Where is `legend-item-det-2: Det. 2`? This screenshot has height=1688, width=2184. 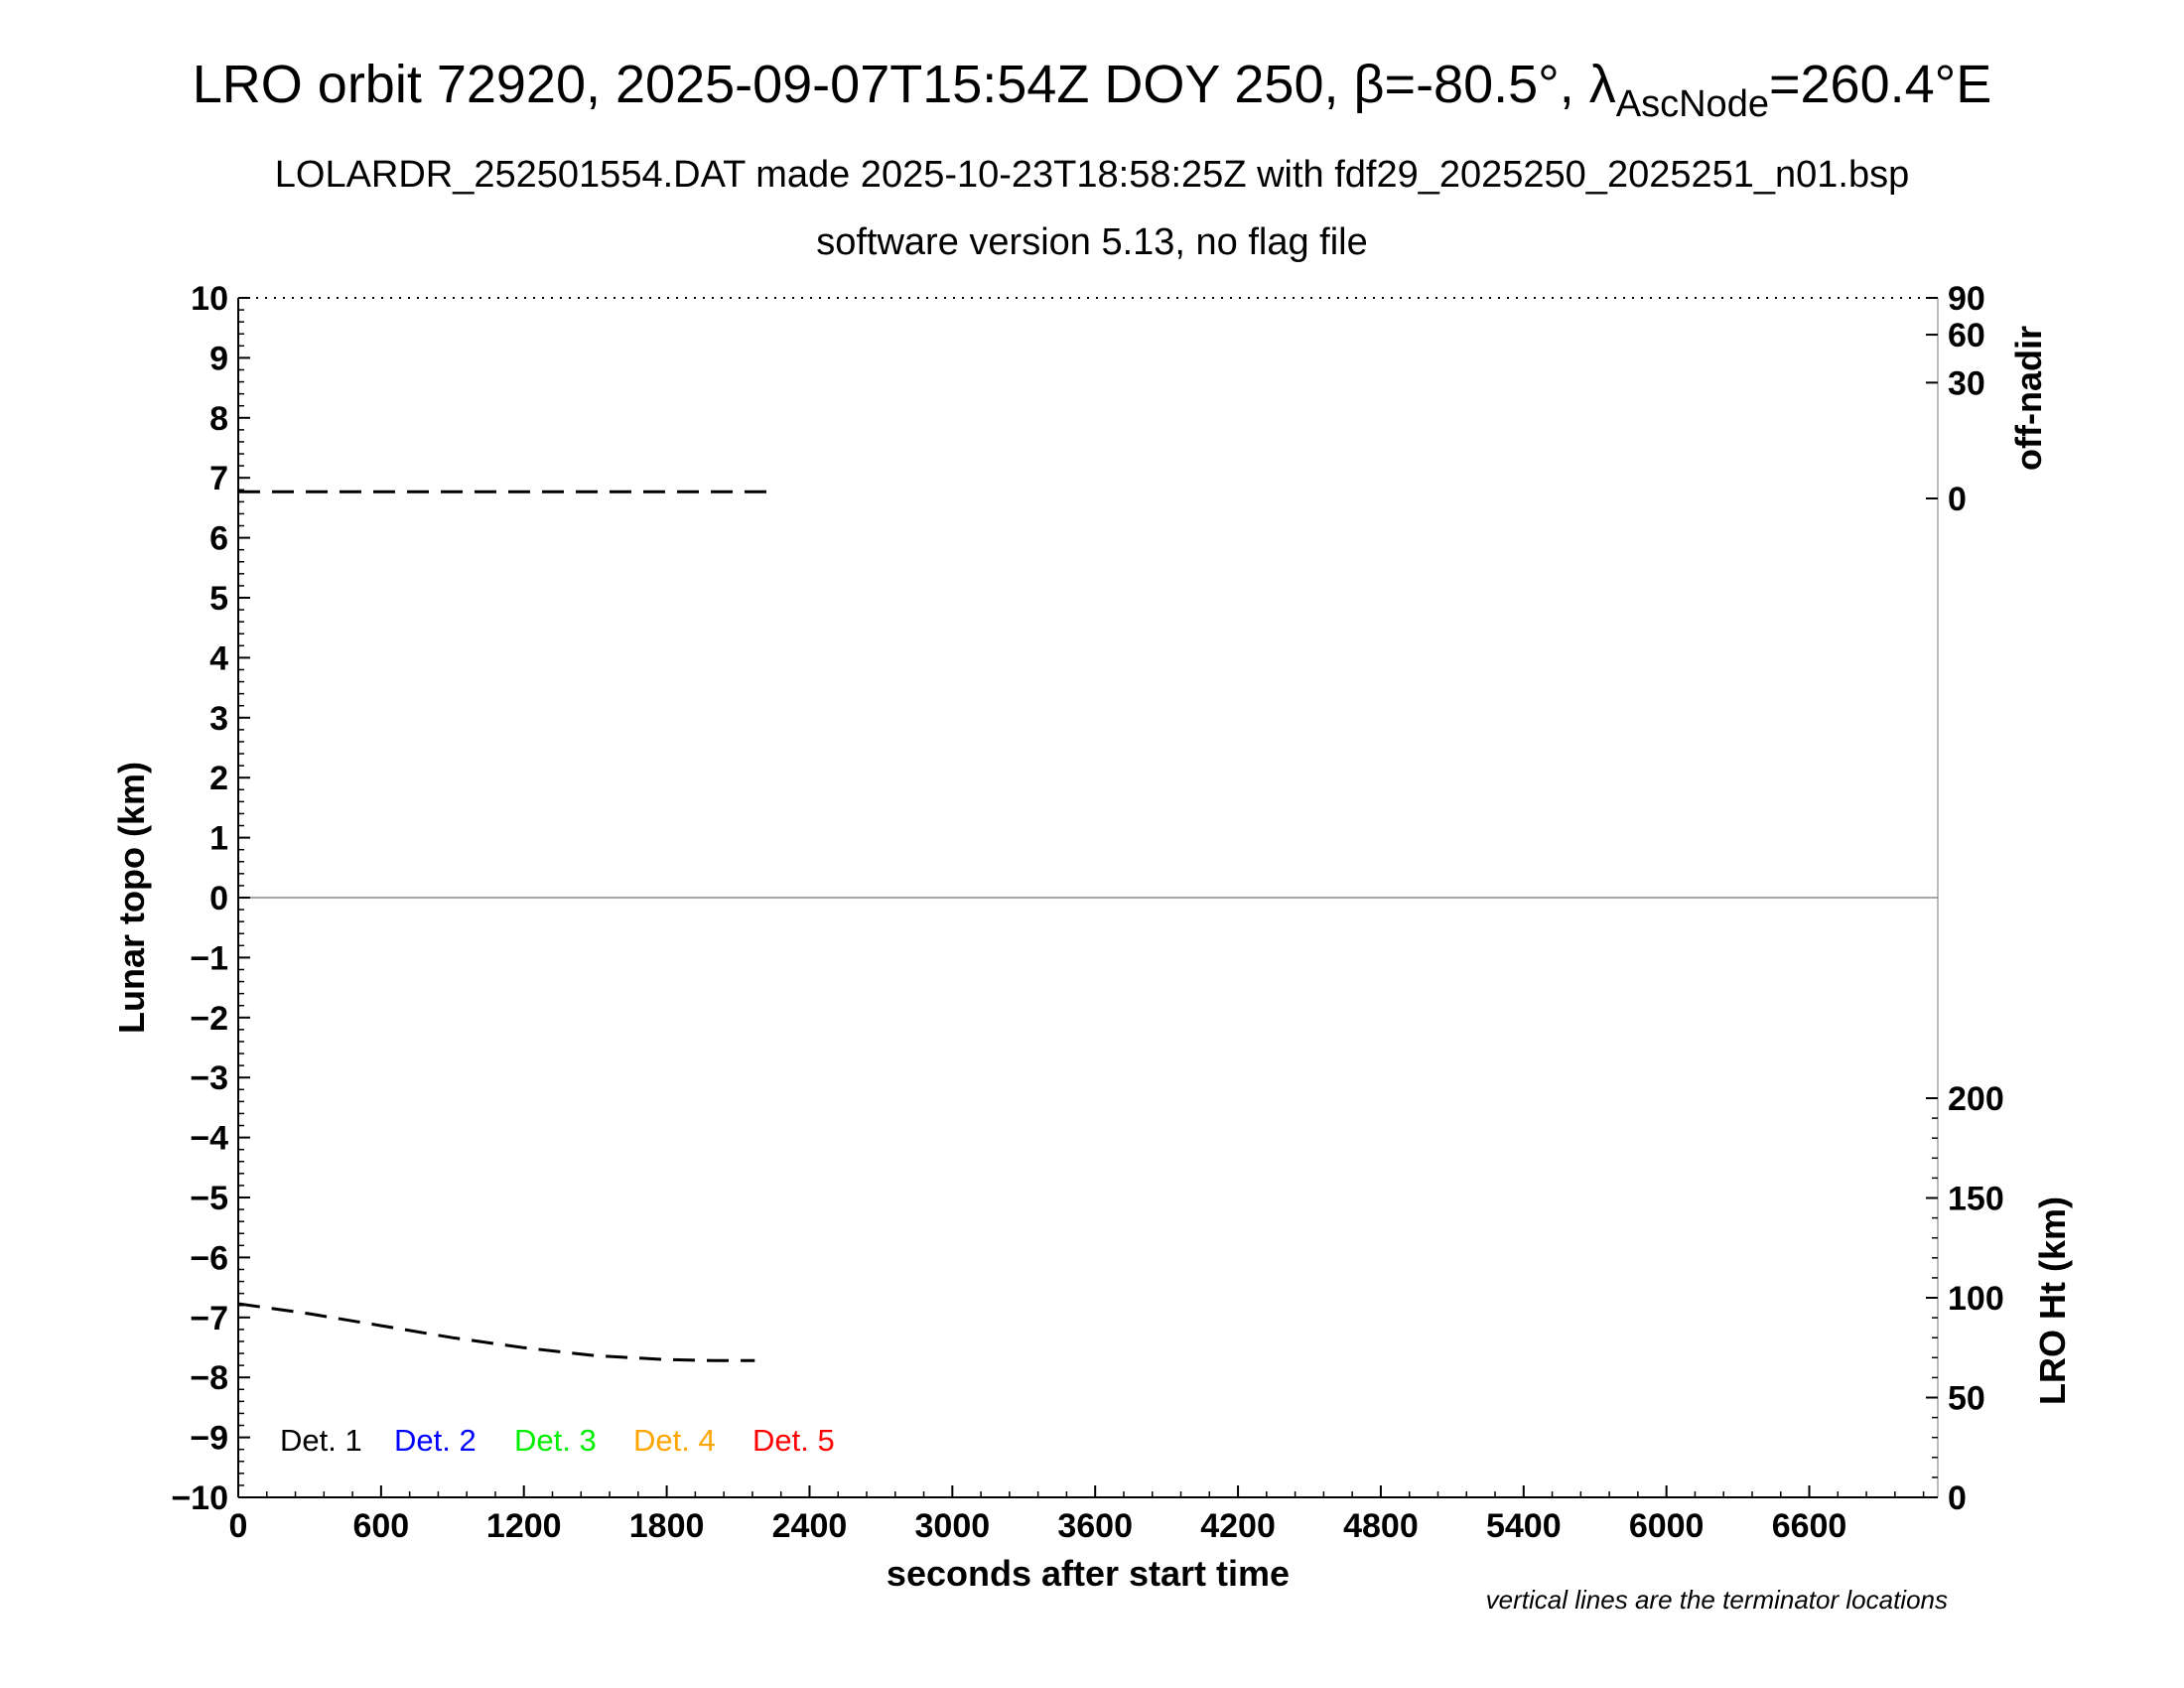 legend-item-det-2: Det. 2 is located at coordinates (435, 1440).